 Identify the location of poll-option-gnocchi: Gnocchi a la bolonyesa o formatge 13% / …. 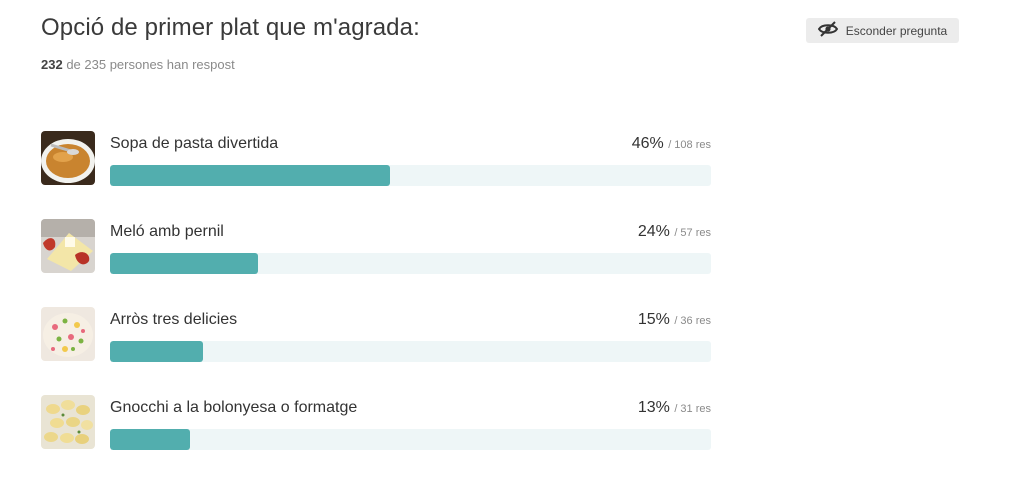
(376, 423).